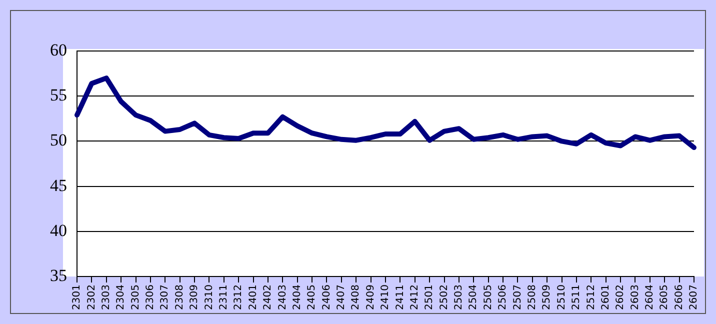 The width and height of the screenshot is (716, 324). I want to click on x-tick-label: 2312, so click(238, 297).